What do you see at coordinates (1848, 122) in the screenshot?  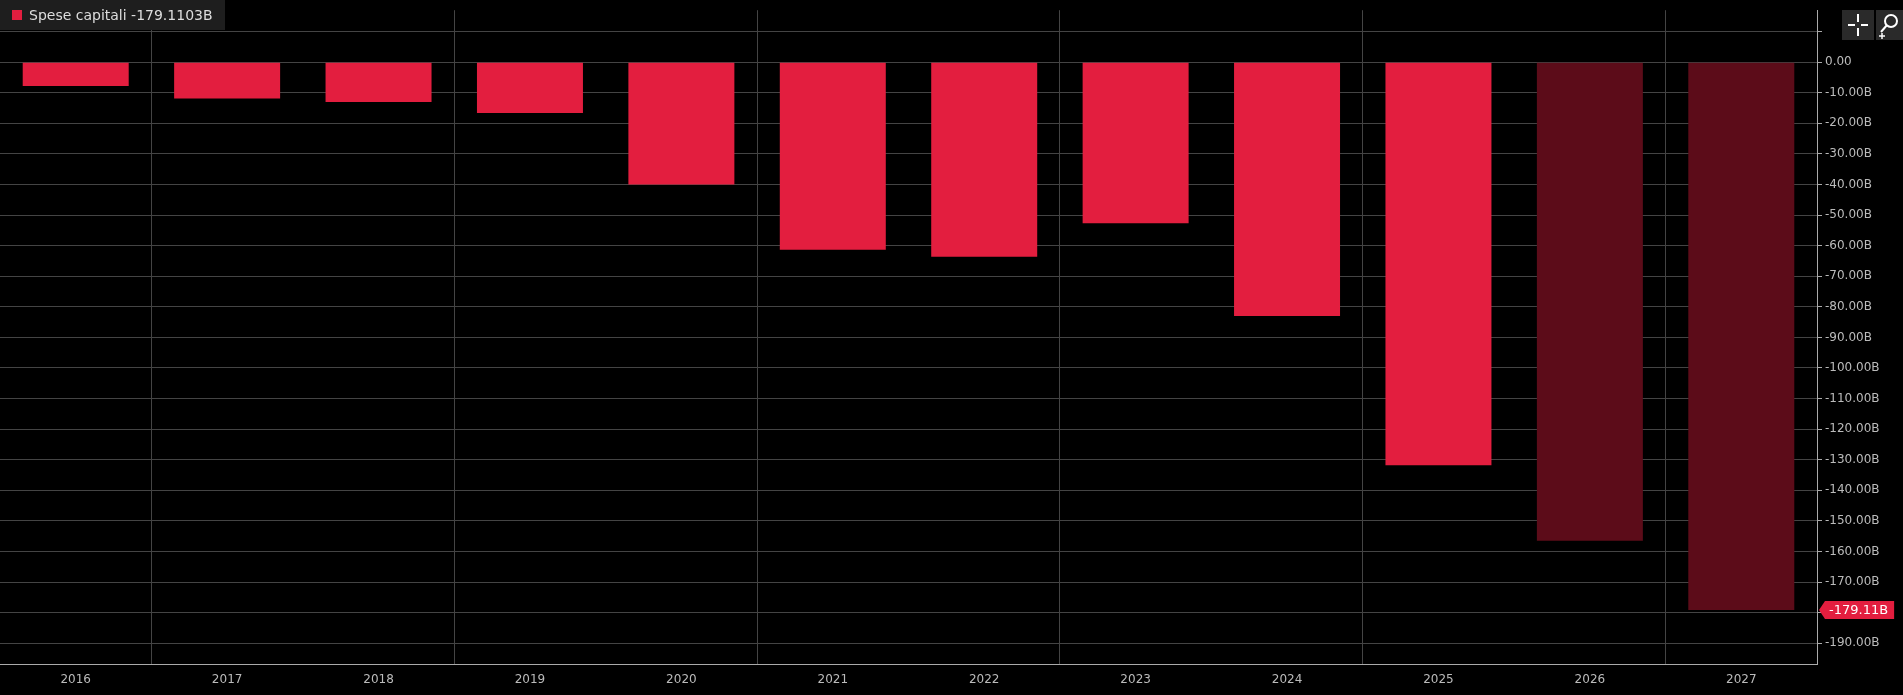 I see `y-tick-label: -20.00B` at bounding box center [1848, 122].